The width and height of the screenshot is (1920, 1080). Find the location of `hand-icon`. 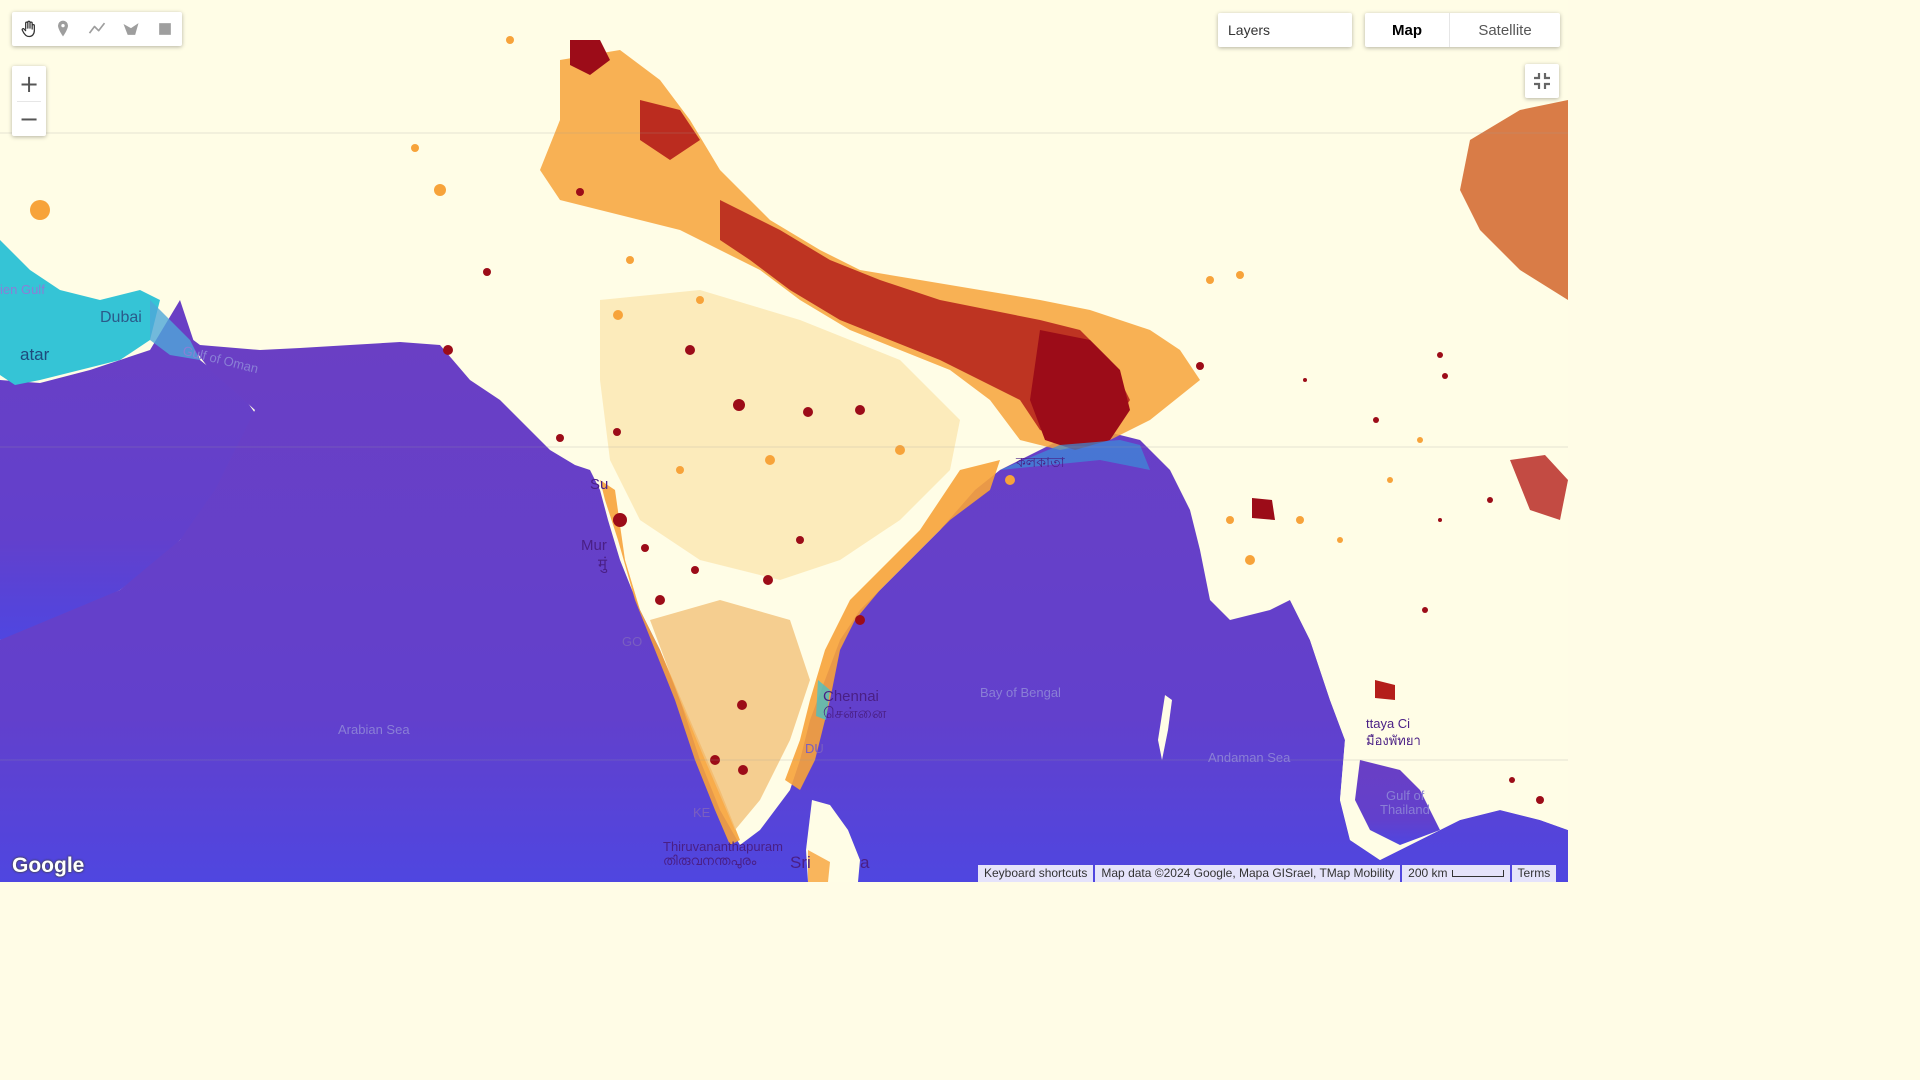

hand-icon is located at coordinates (28, 29).